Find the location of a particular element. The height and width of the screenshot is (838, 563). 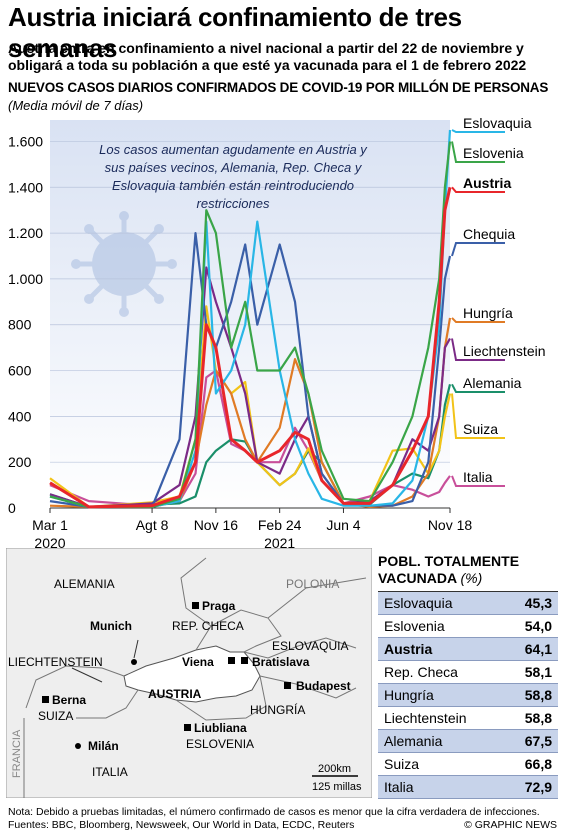

x-tick-label: Feb 24 is located at coordinates (280, 525).